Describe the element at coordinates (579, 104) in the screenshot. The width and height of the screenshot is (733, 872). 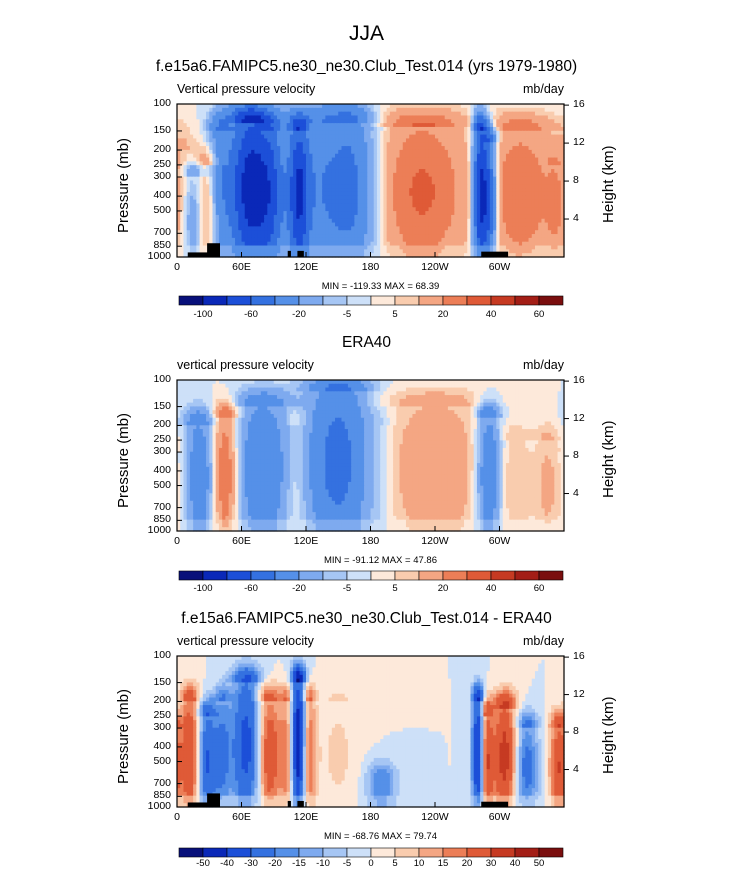
I see `height-tick-label: 16` at that location.